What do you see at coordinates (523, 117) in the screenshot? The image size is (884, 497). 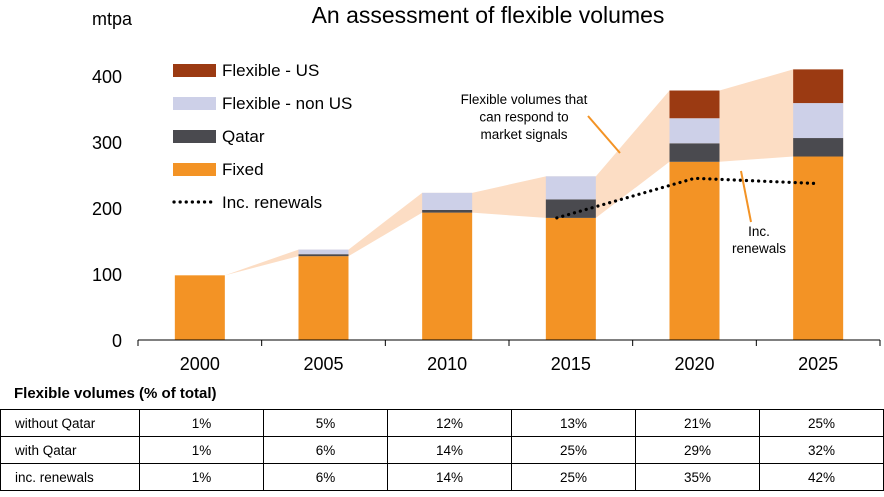 I see `annotation-flexible-volumes-line: can respond to` at bounding box center [523, 117].